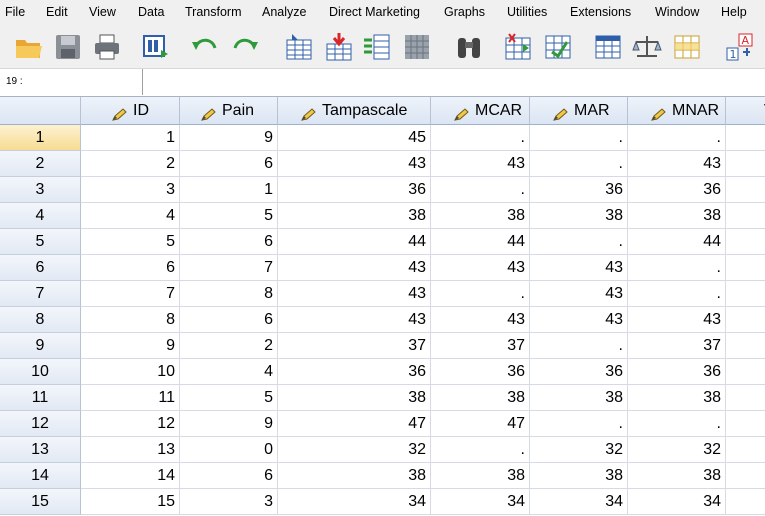 Image resolution: width=765 pixels, height=516 pixels. Describe the element at coordinates (130, 111) in the screenshot. I see `col-header-id: ID` at that location.